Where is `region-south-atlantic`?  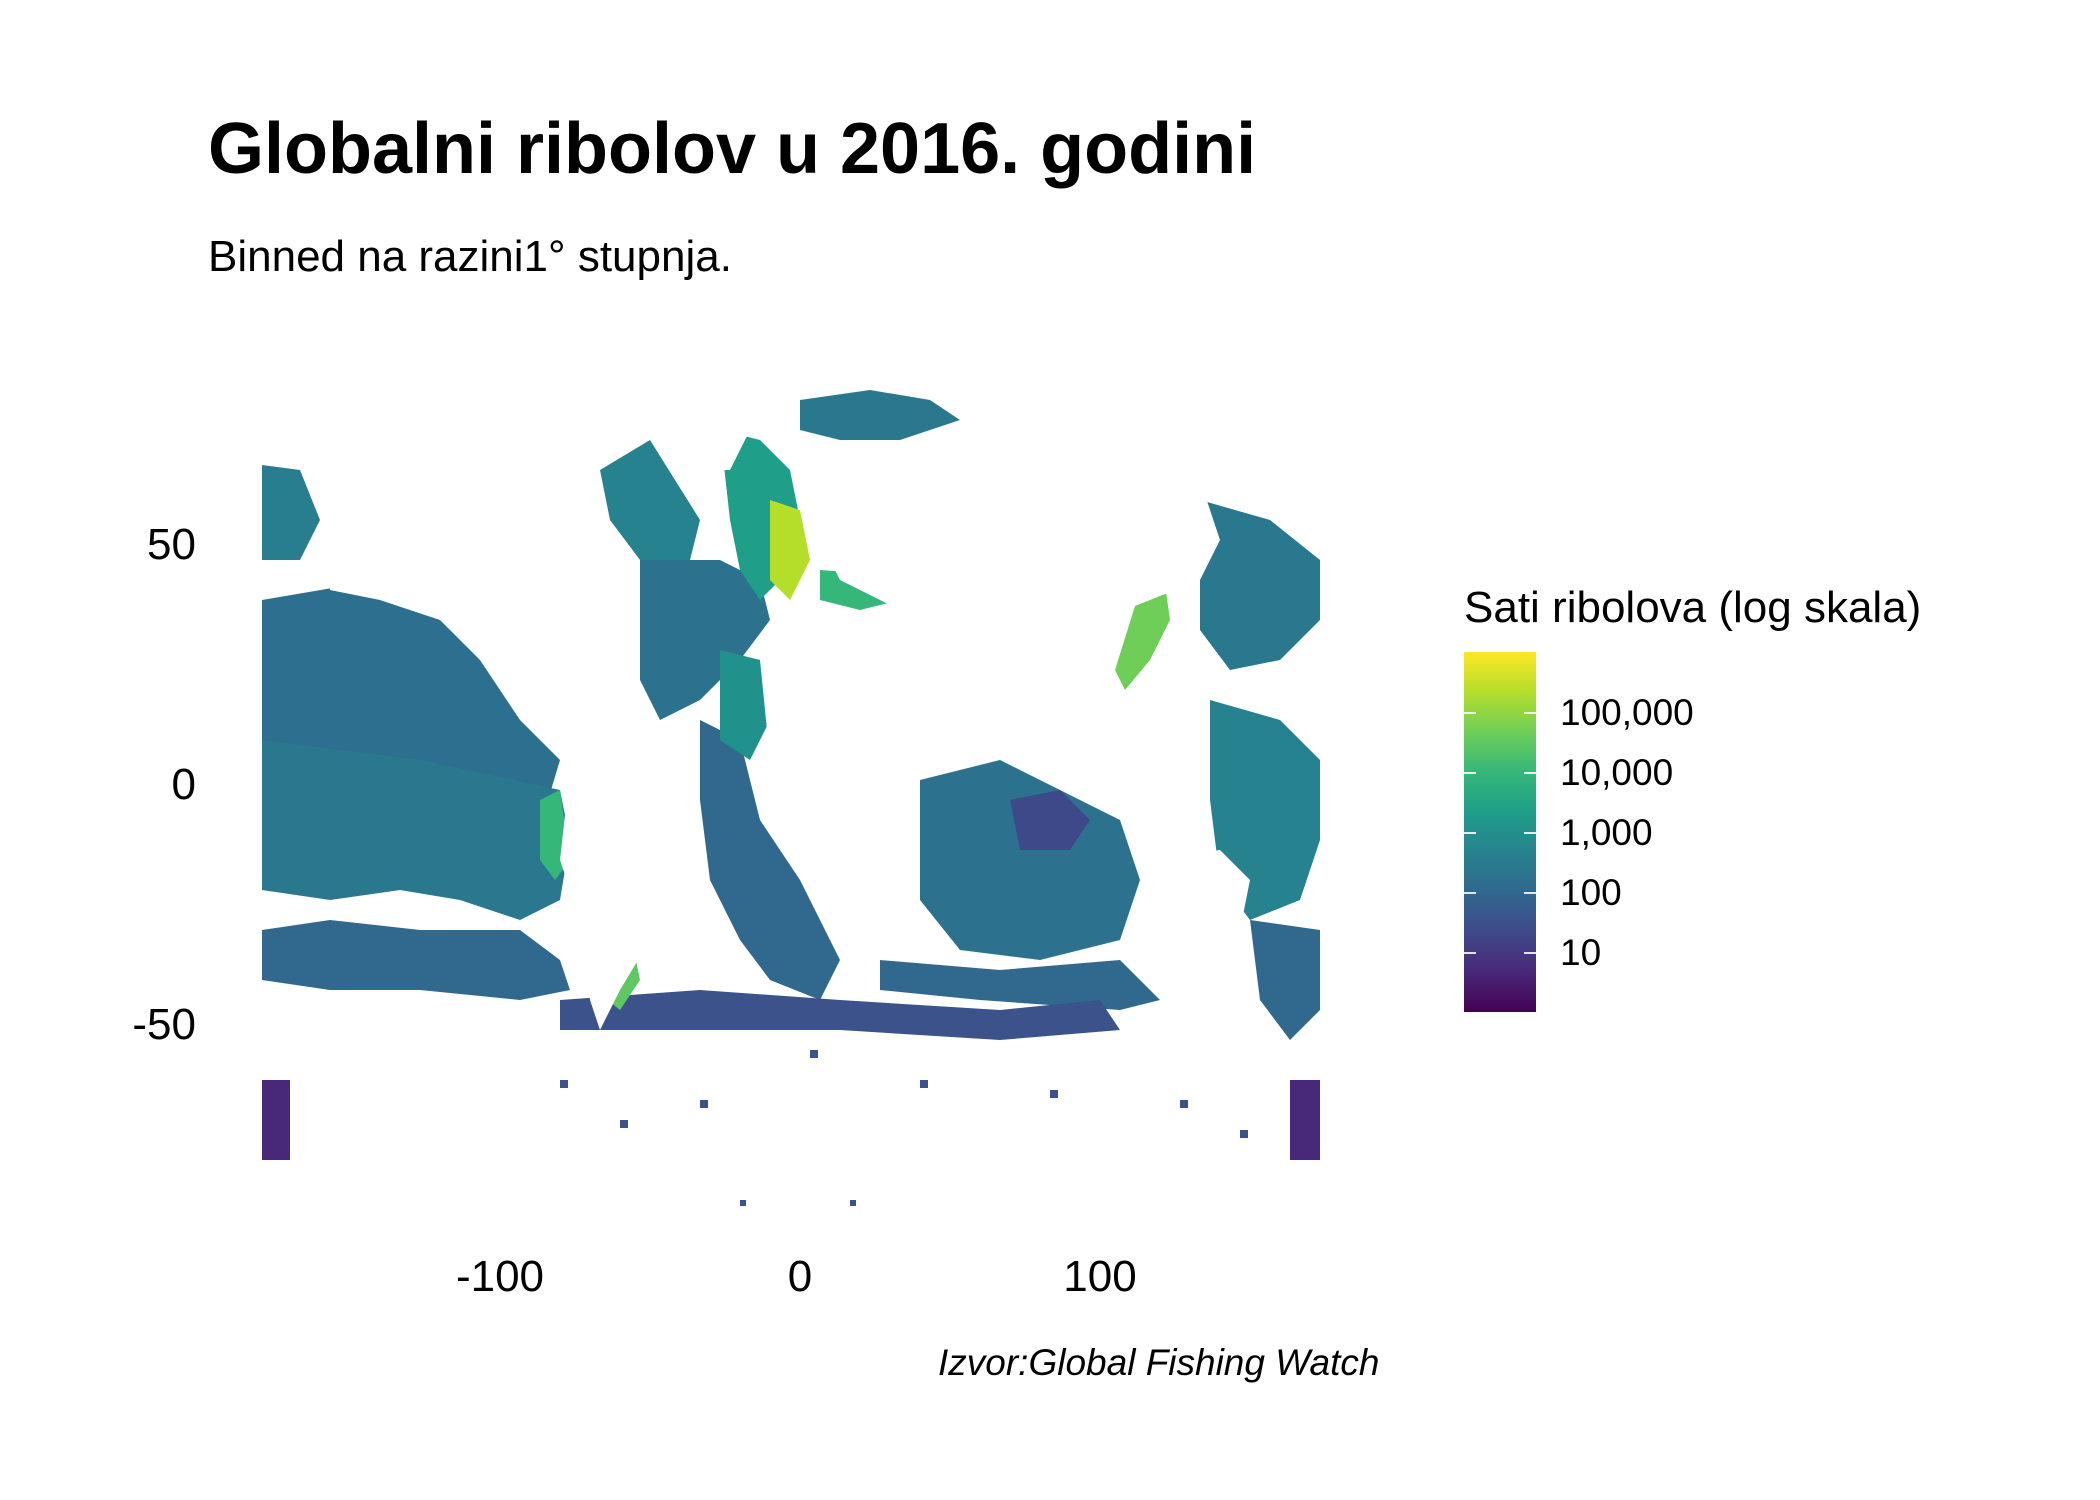 region-south-atlantic is located at coordinates (770, 860).